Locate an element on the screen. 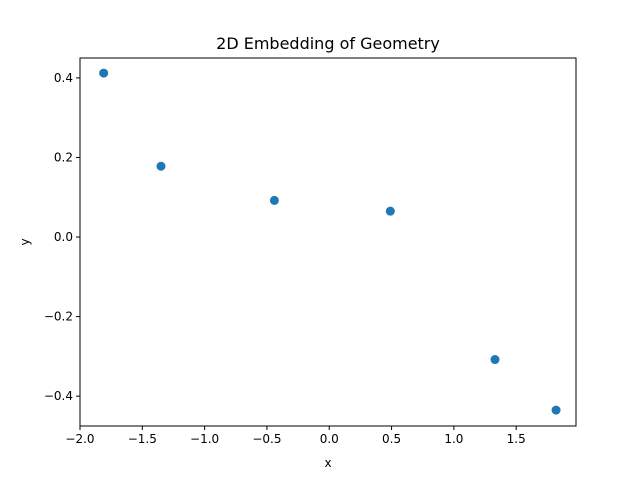 This screenshot has width=640, height=480. x-tick-label: 0.5 is located at coordinates (391, 439).